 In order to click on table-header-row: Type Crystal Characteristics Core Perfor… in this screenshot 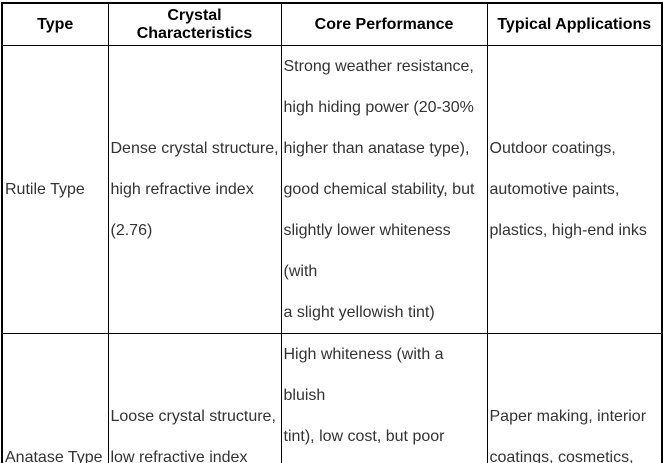, I will do `click(332, 24)`.